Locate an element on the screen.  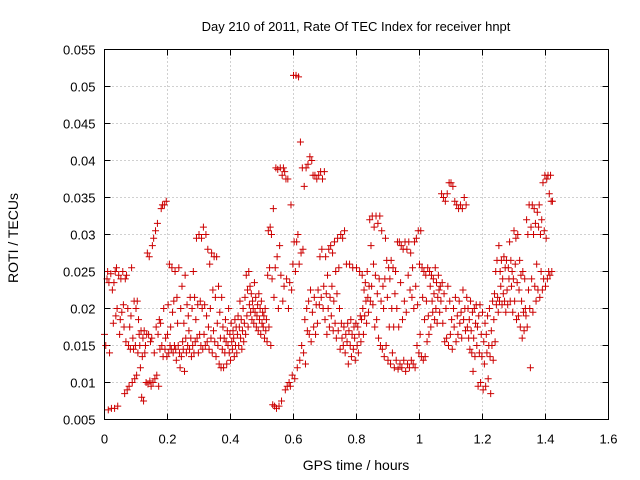
y-tick-label: 0.03 is located at coordinates (82, 235).